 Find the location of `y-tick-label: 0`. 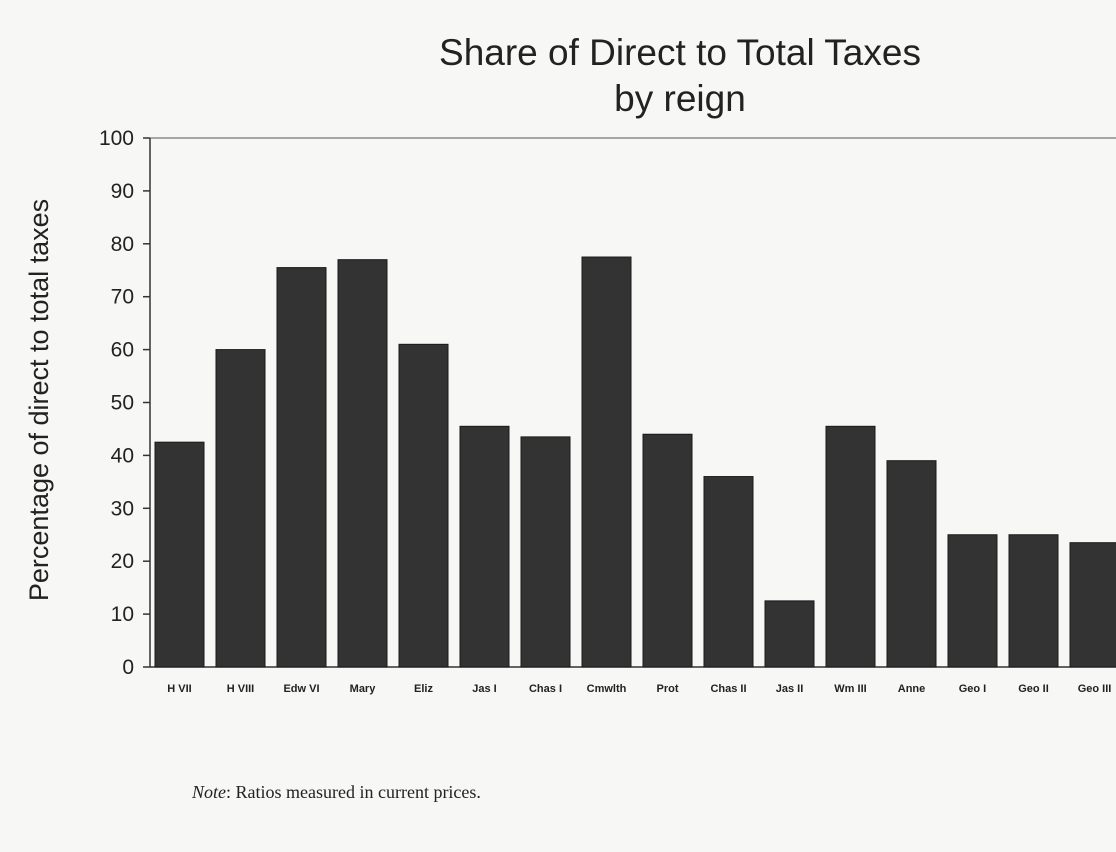

y-tick-label: 0 is located at coordinates (128, 667).